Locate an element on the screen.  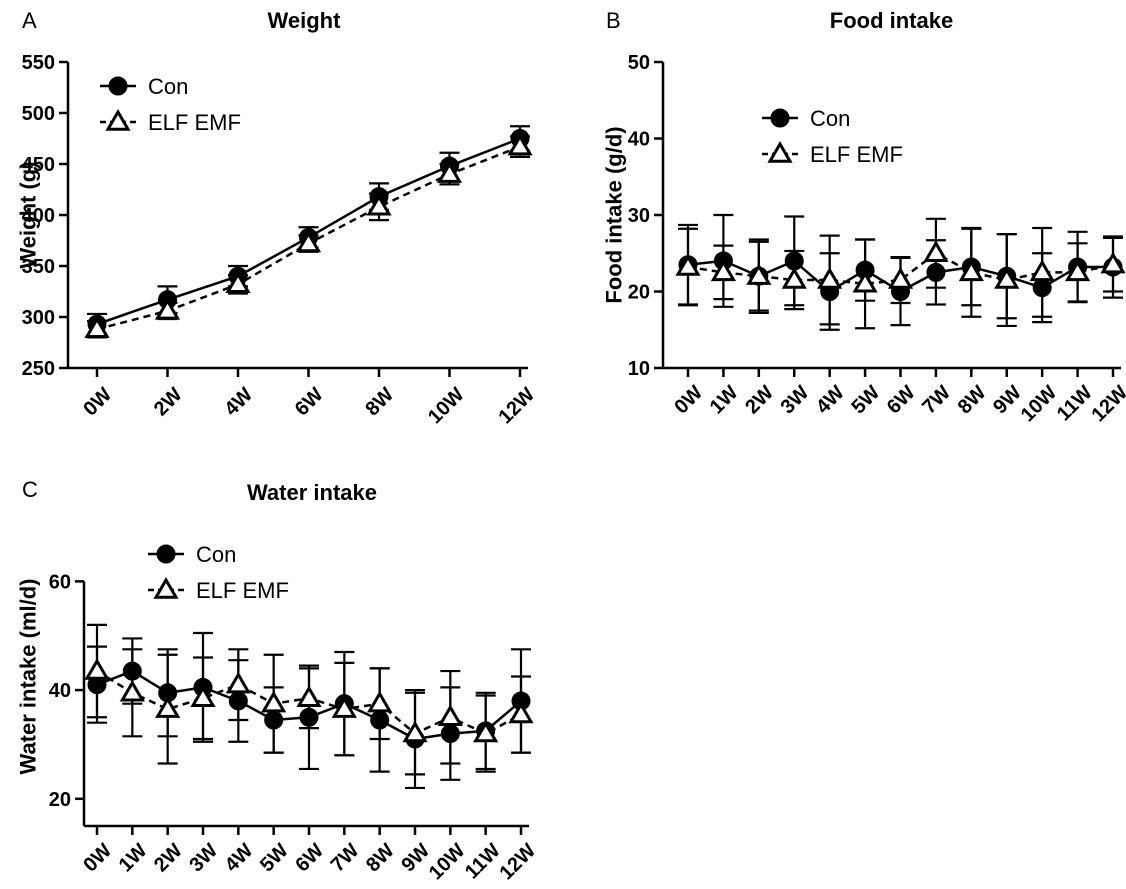
point-c-elf-emf-0w is located at coordinates (97, 669).